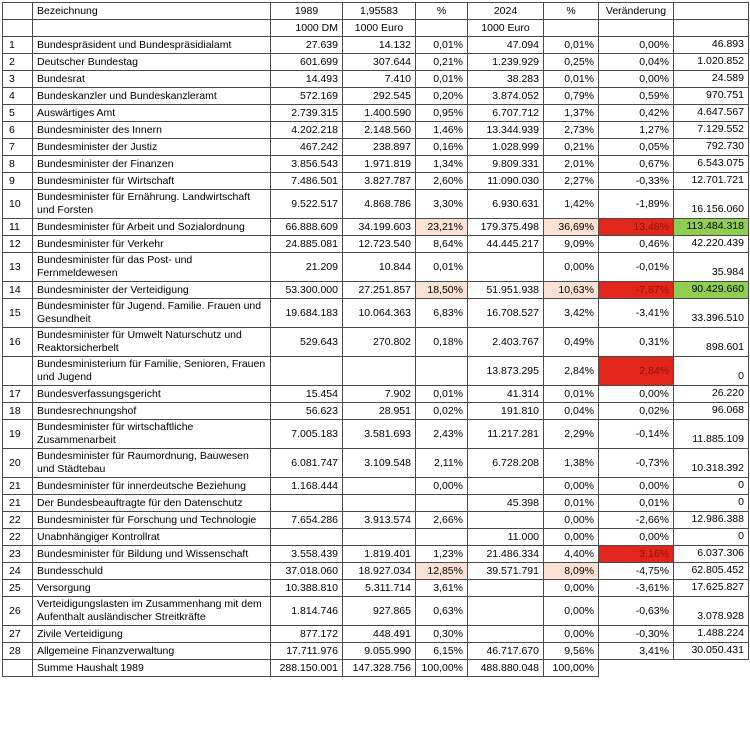 The image size is (750, 738). I want to click on cell-p1: 0,16%, so click(441, 147).